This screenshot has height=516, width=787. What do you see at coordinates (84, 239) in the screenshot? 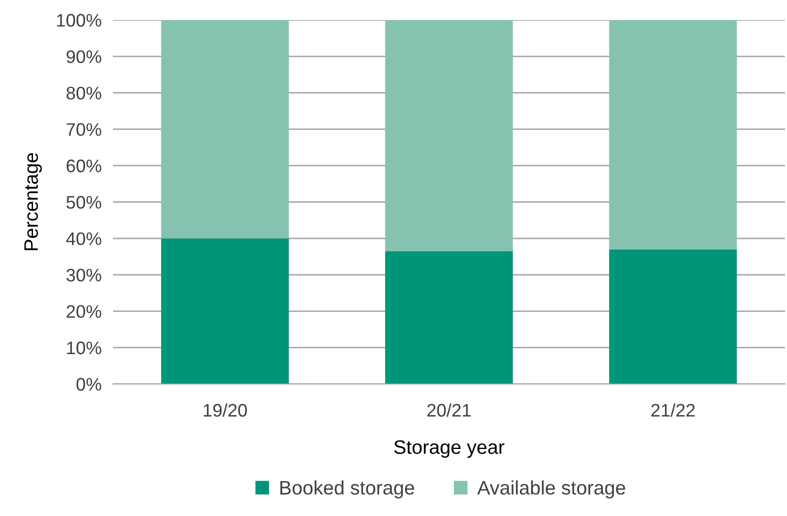
I see `y-tick-label: 40%` at bounding box center [84, 239].